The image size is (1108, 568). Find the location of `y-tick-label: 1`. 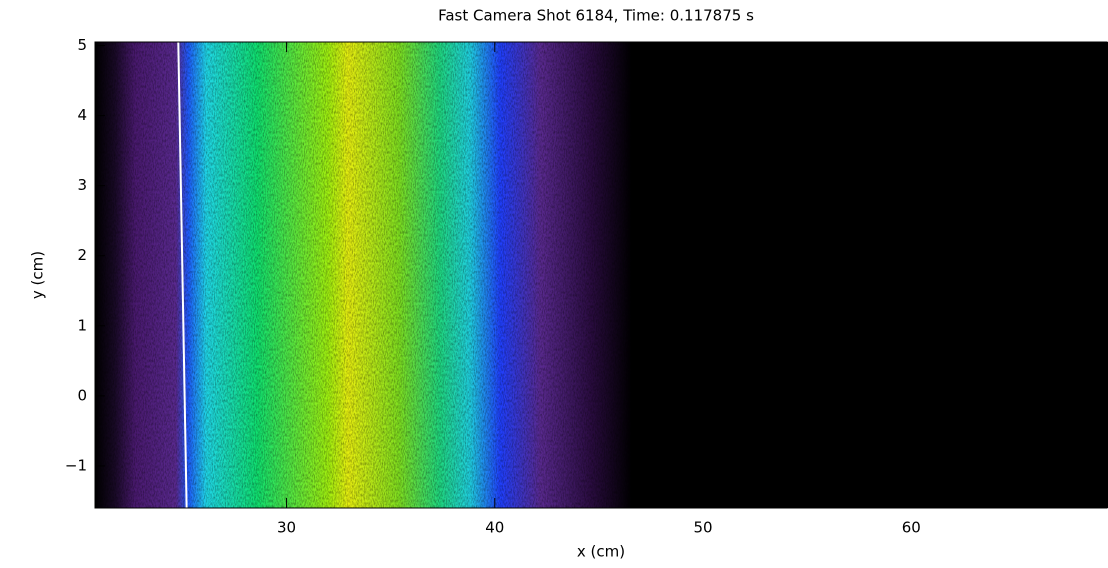

y-tick-label: 1 is located at coordinates (82, 325).